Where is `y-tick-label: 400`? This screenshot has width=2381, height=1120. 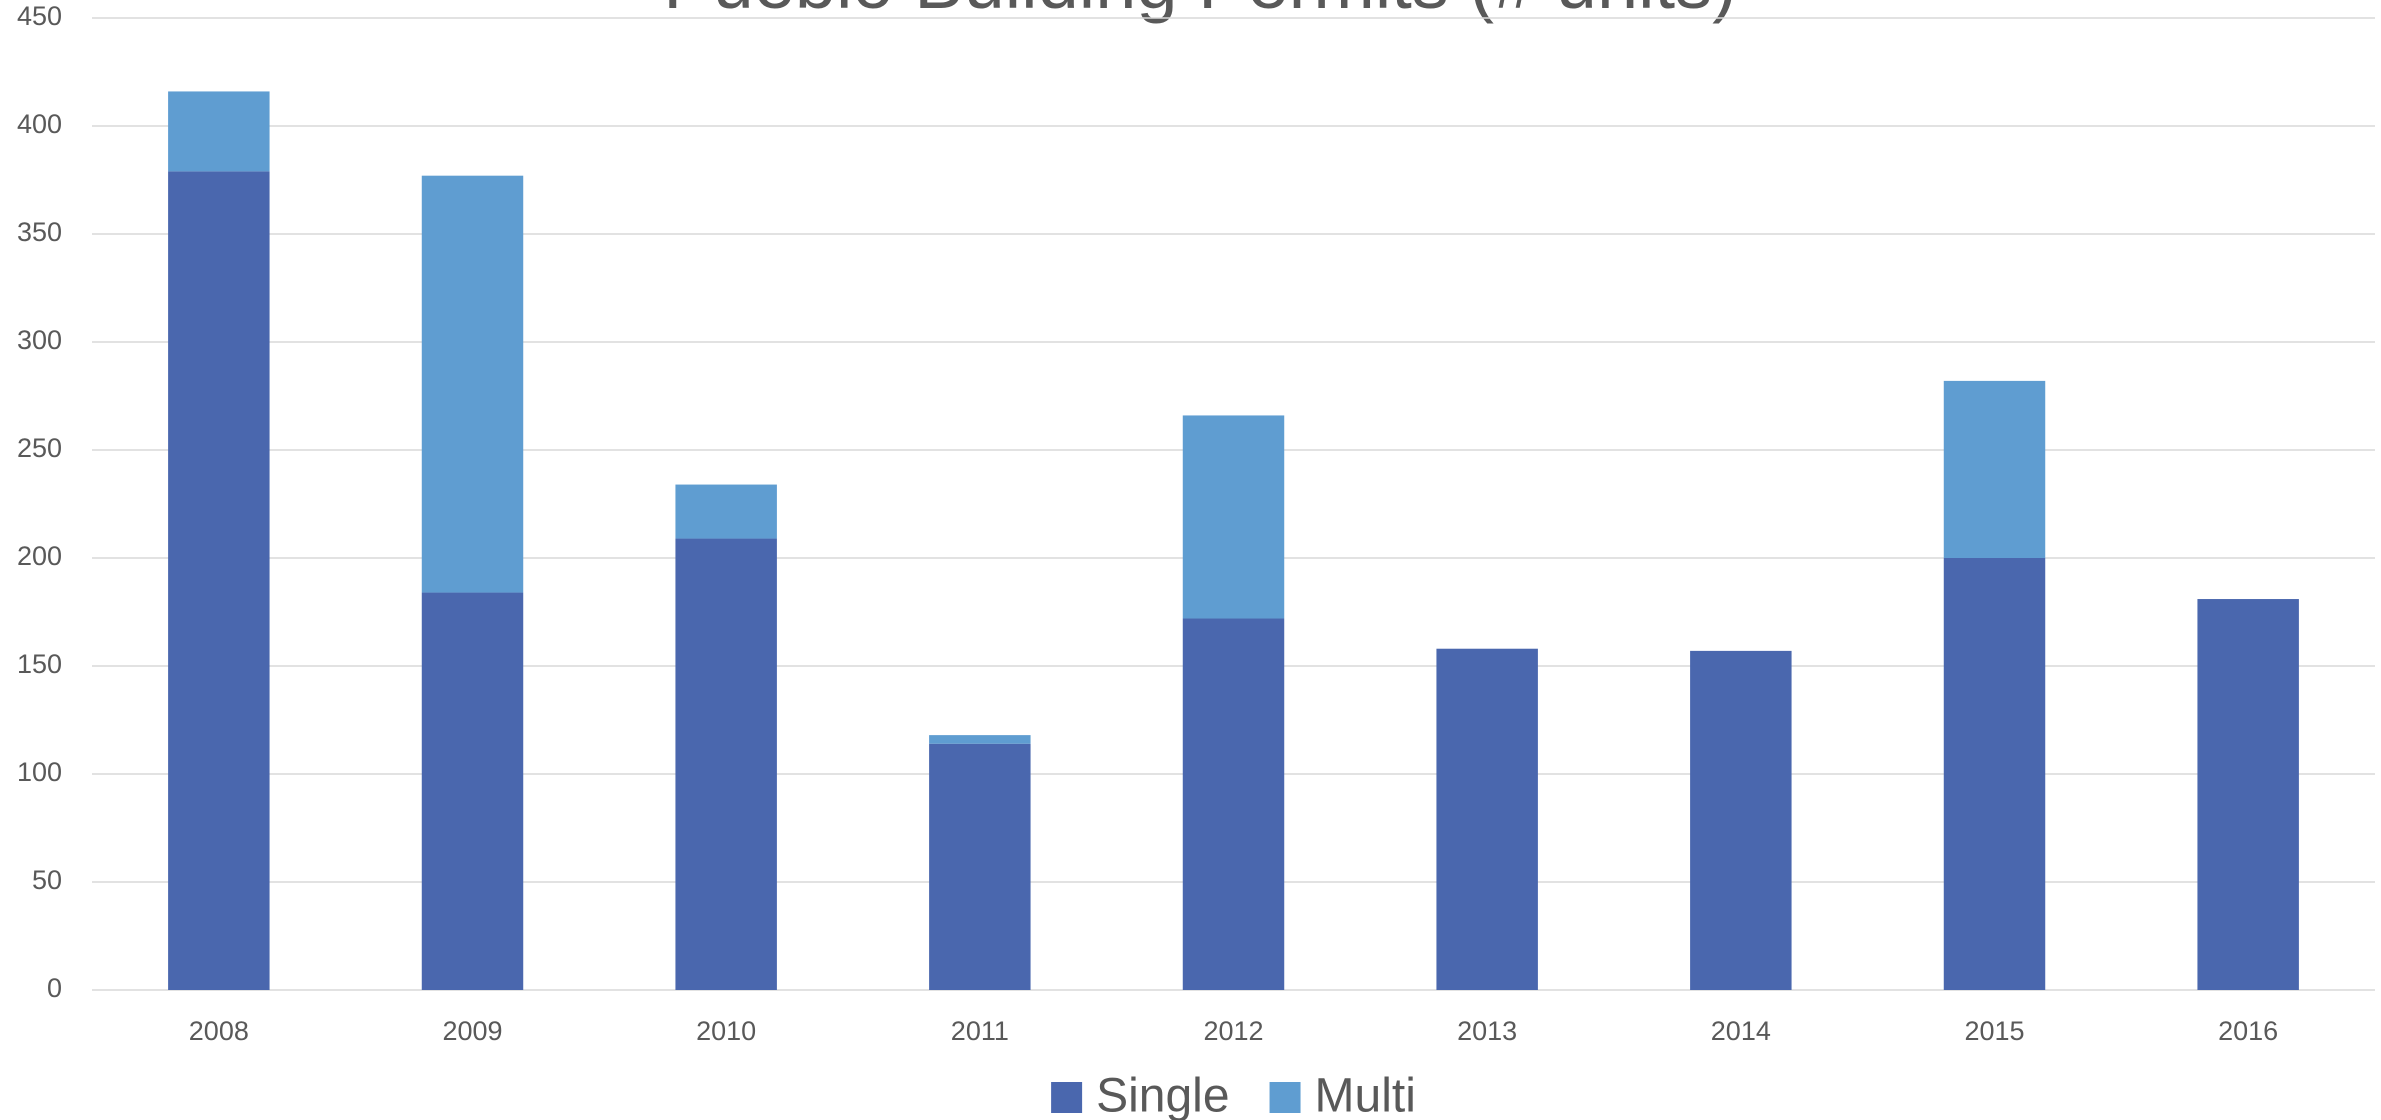
y-tick-label: 400 is located at coordinates (39, 124).